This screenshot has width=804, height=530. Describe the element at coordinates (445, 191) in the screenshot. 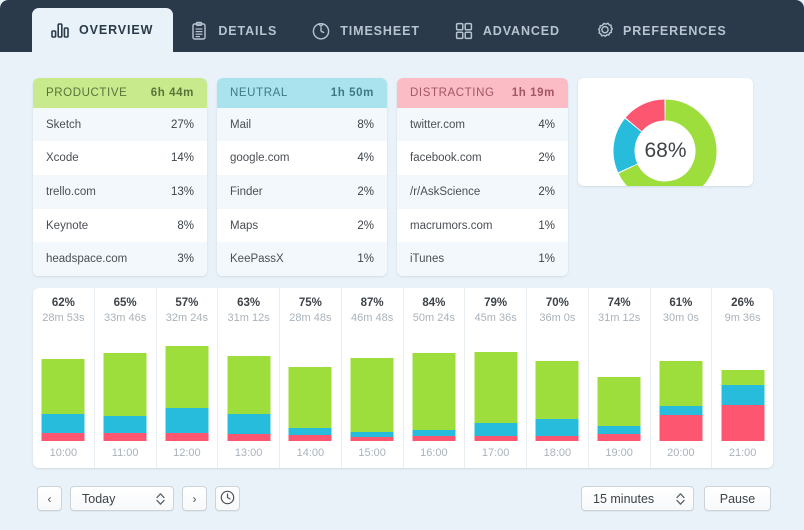

I see `item-name: /r/AskScience` at that location.